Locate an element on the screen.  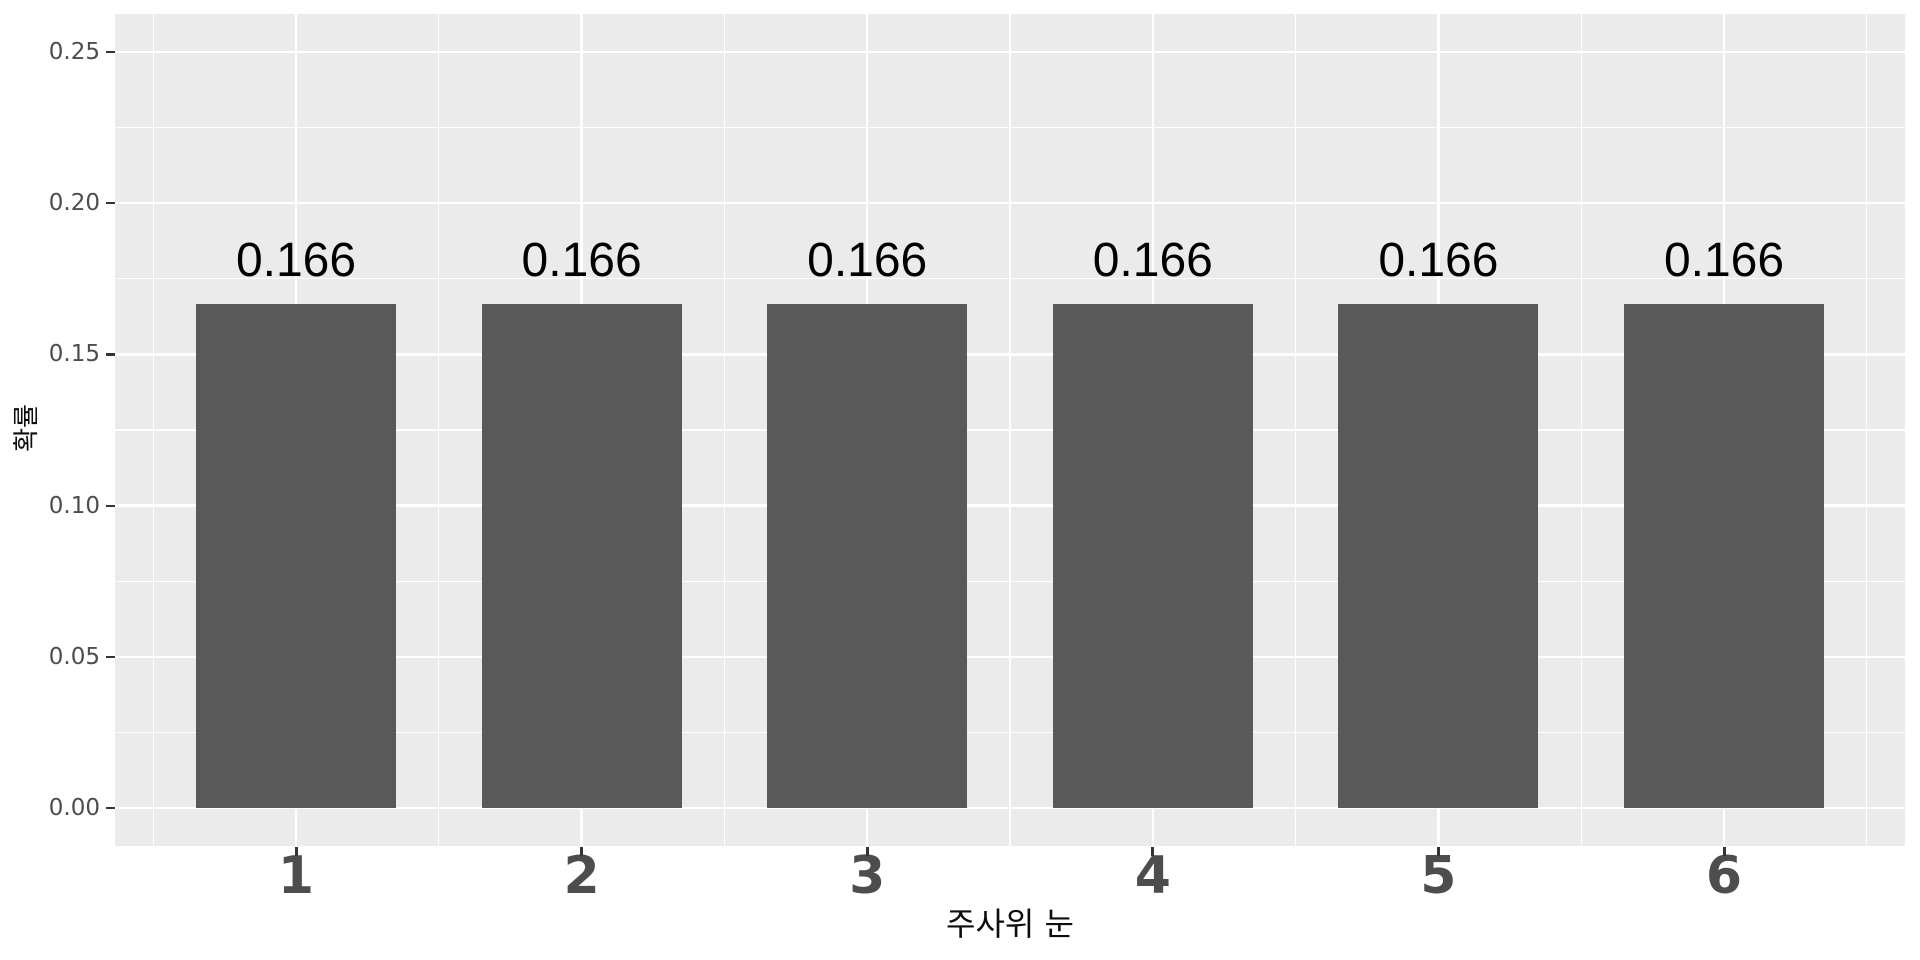
x-tick-label: 2 is located at coordinates (581, 876).